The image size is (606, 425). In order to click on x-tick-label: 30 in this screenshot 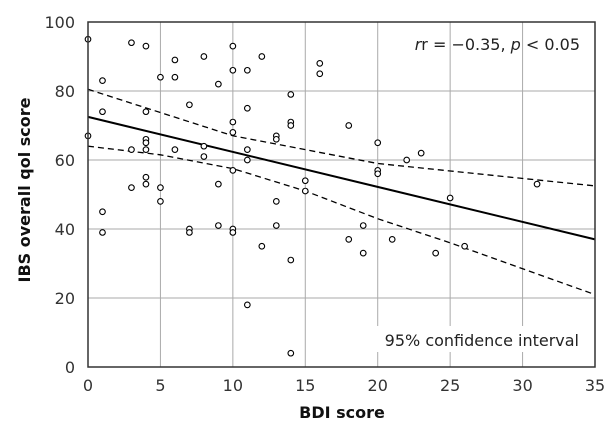, I will do `click(522, 385)`.